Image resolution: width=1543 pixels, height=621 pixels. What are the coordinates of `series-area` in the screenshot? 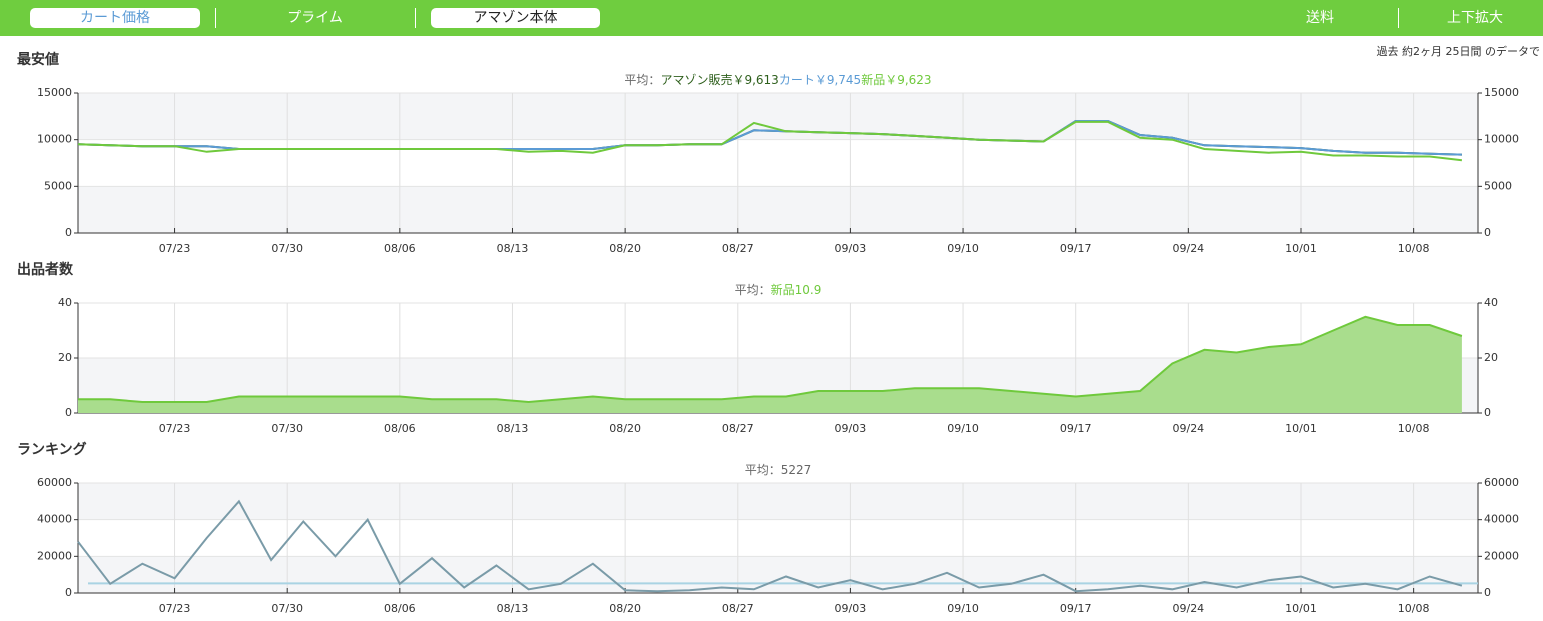 It's located at (770, 364).